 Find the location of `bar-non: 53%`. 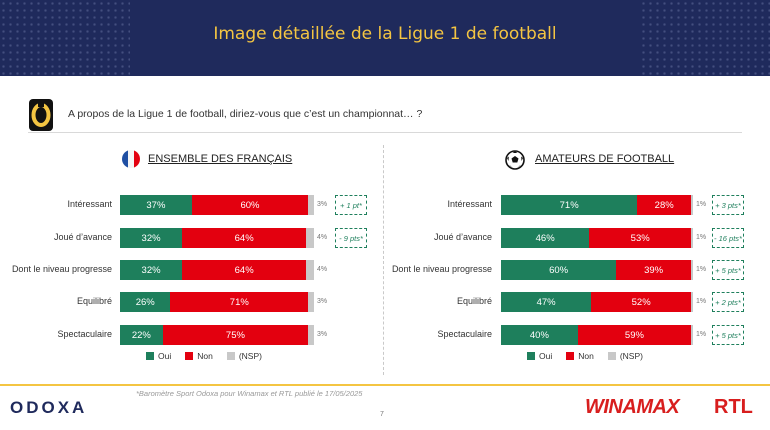

bar-non: 53% is located at coordinates (640, 238).